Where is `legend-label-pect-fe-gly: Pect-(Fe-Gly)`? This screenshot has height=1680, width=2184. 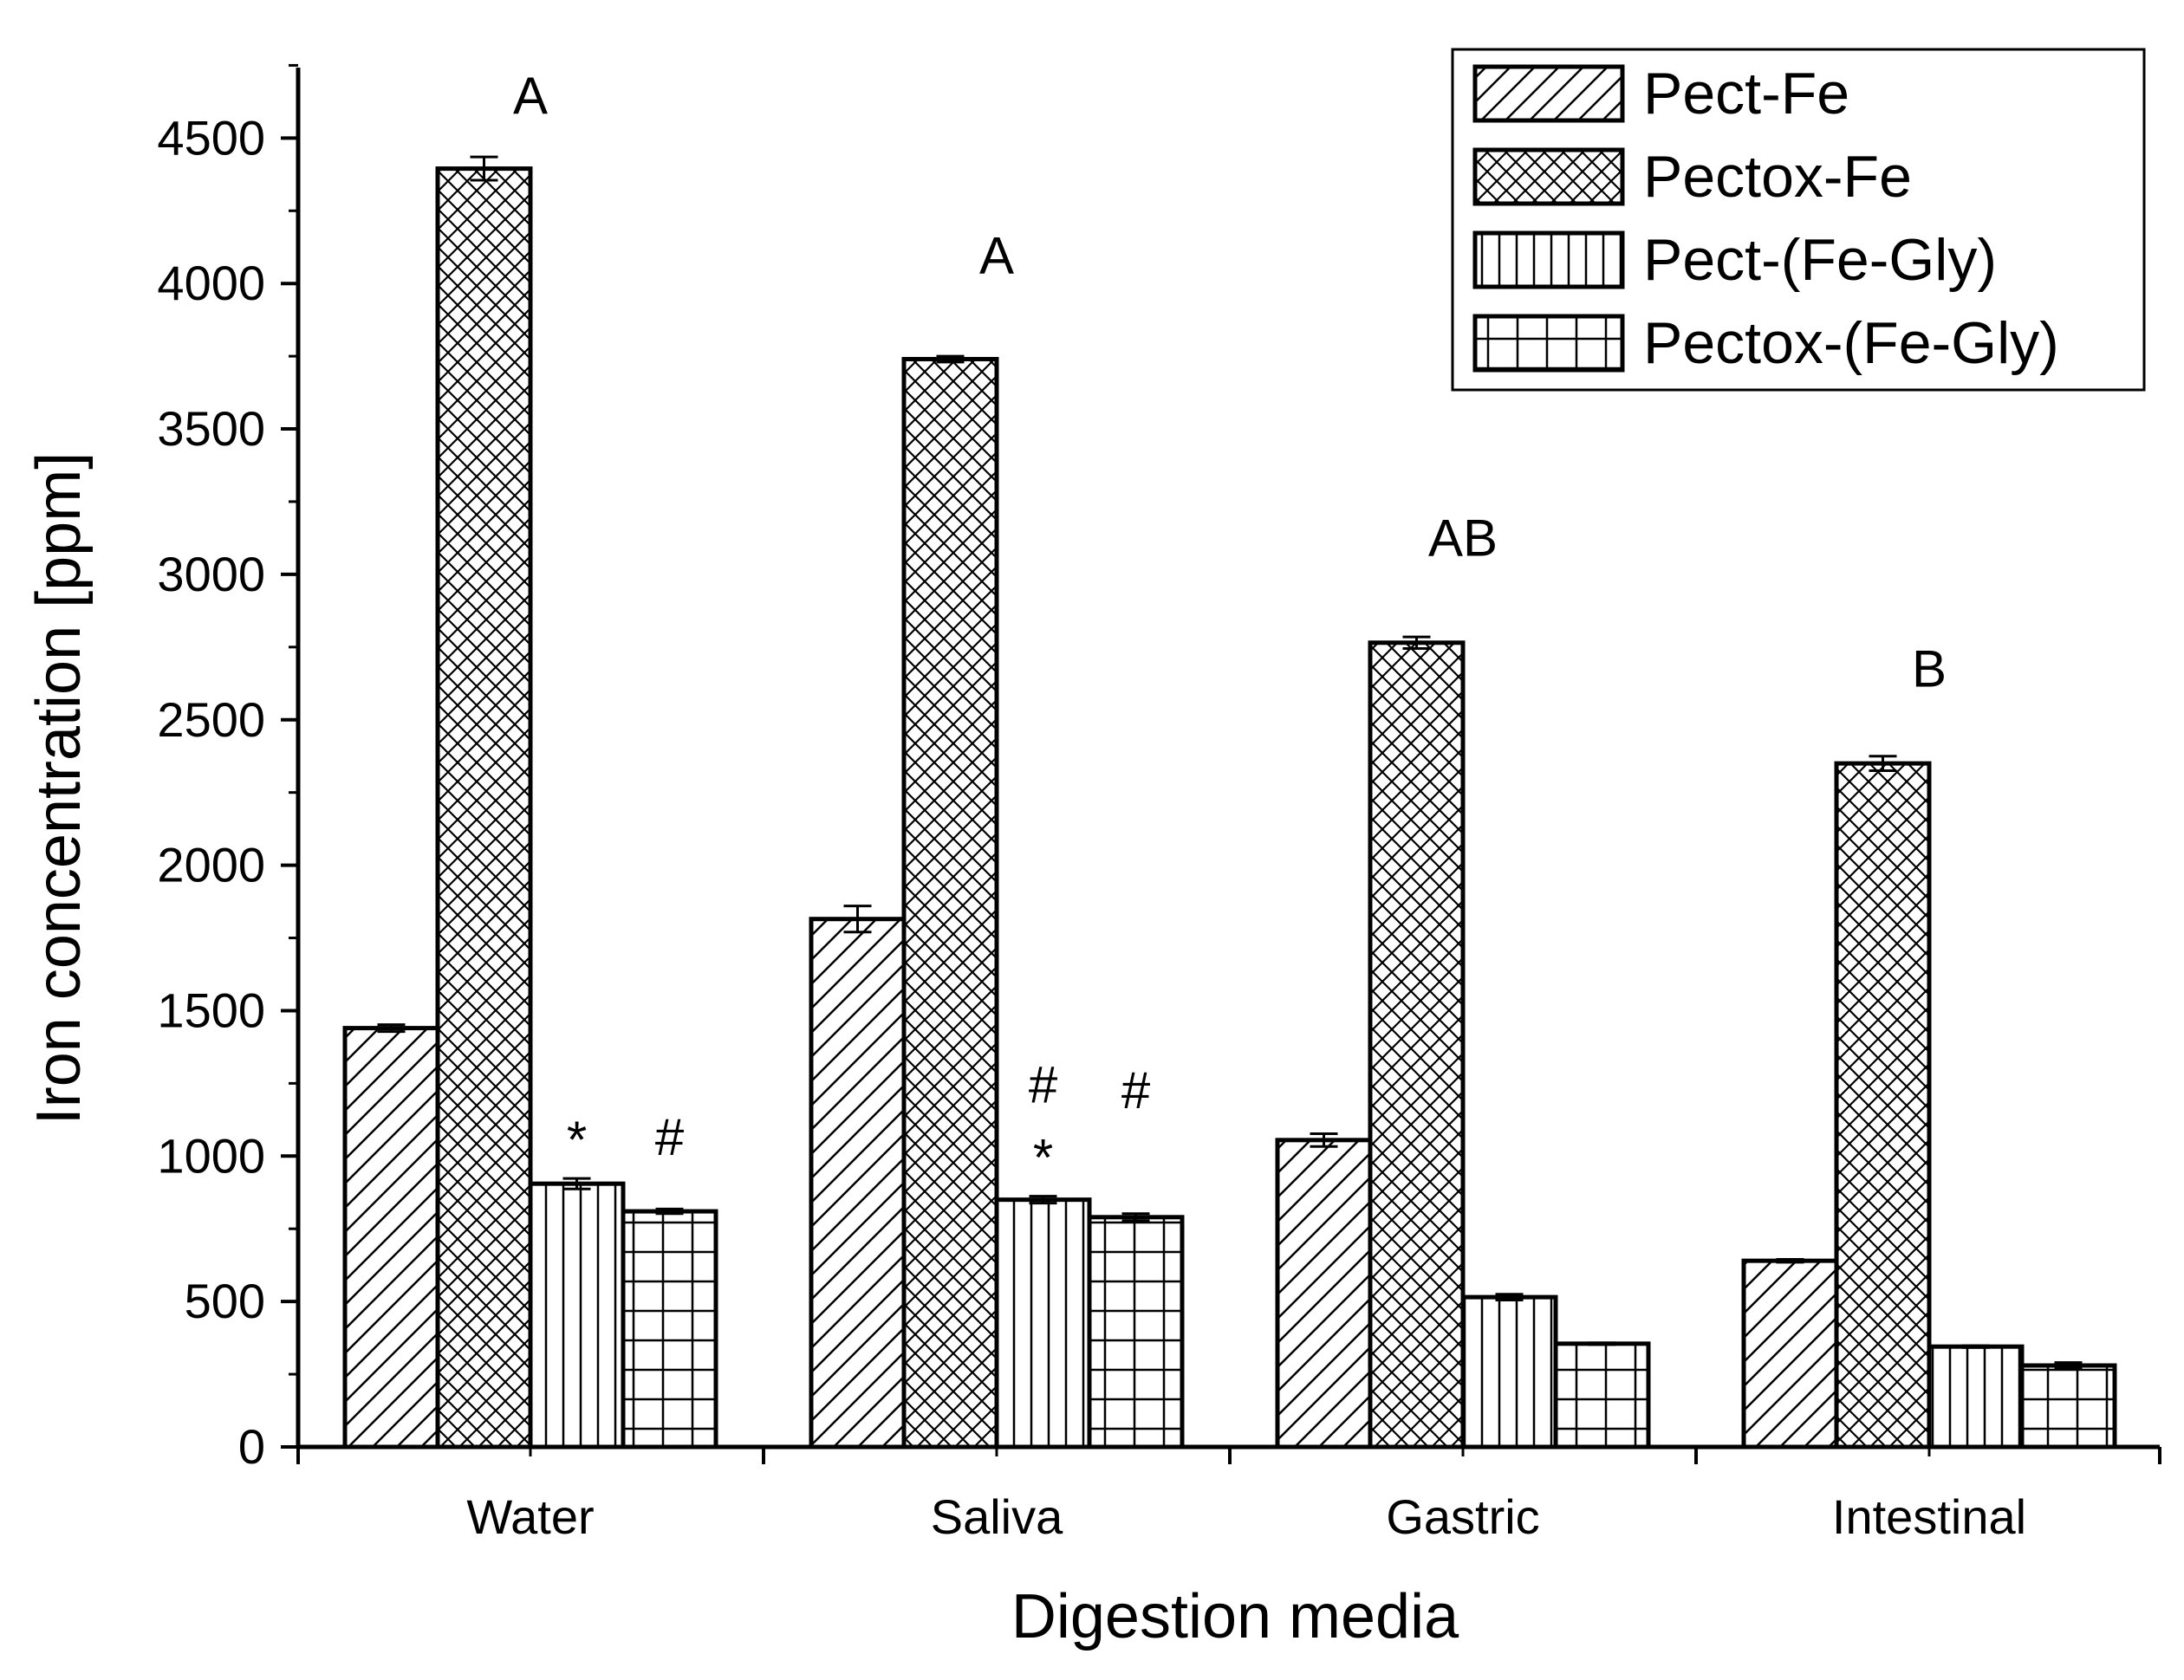
legend-label-pect-fe-gly: Pect-(Fe-Gly) is located at coordinates (1820, 260).